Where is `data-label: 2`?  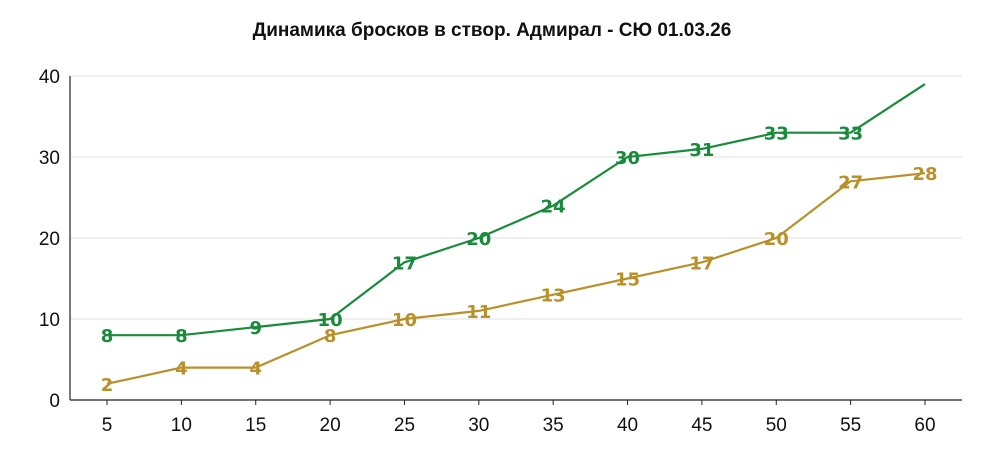 data-label: 2 is located at coordinates (107, 385).